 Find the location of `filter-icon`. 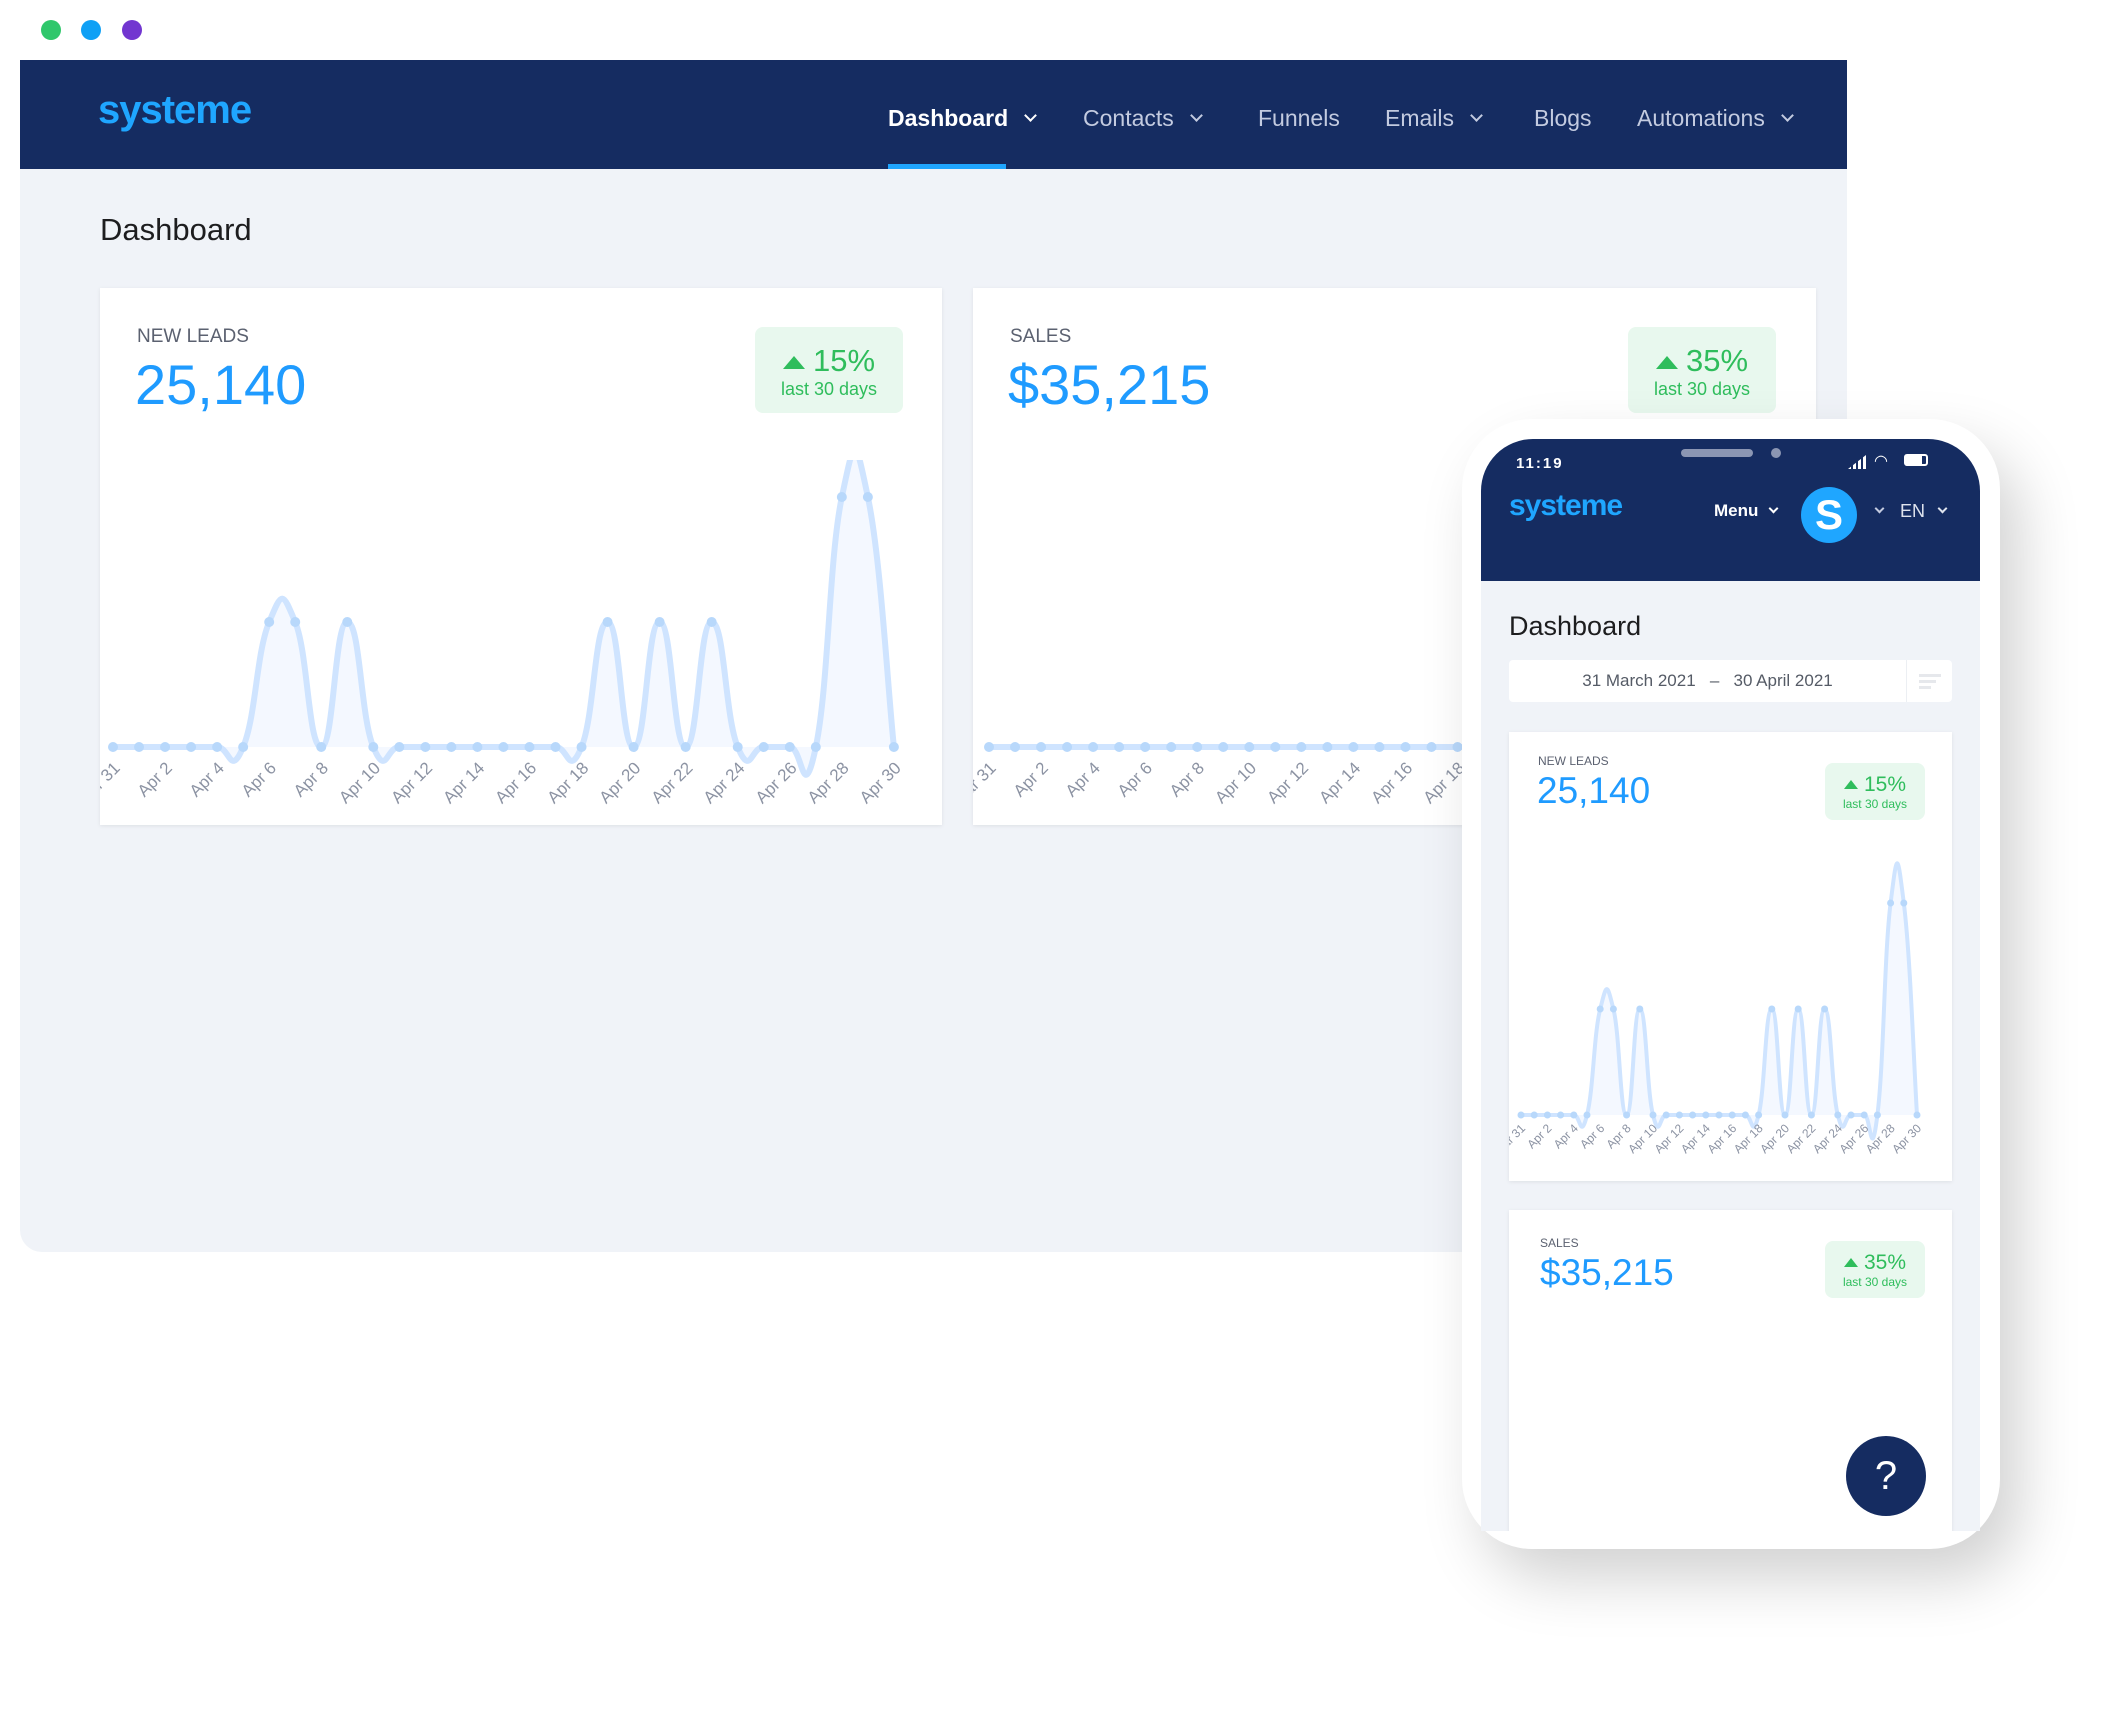

filter-icon is located at coordinates (1929, 681).